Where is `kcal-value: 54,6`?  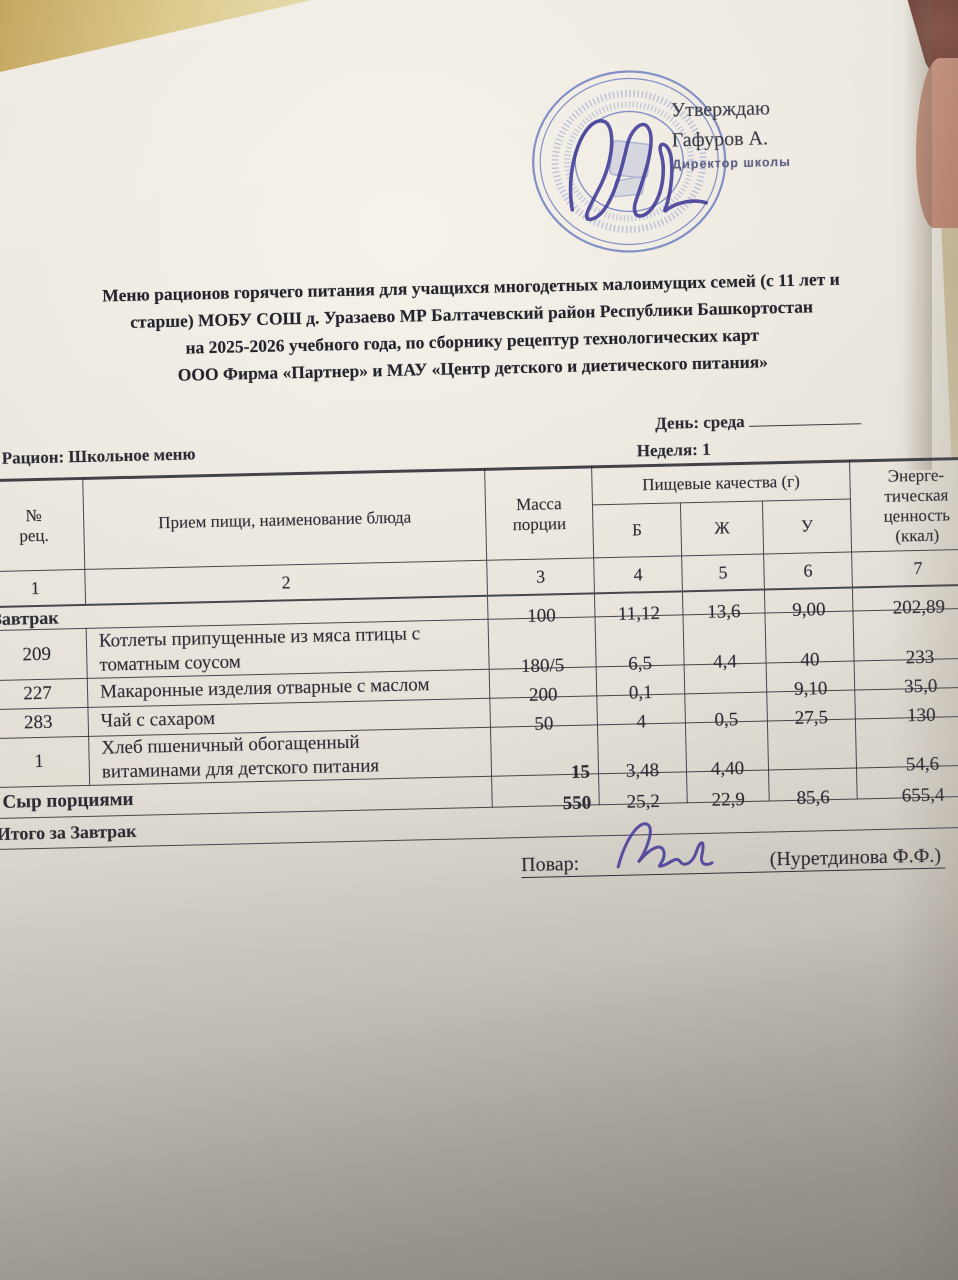
kcal-value: 54,6 is located at coordinates (922, 764).